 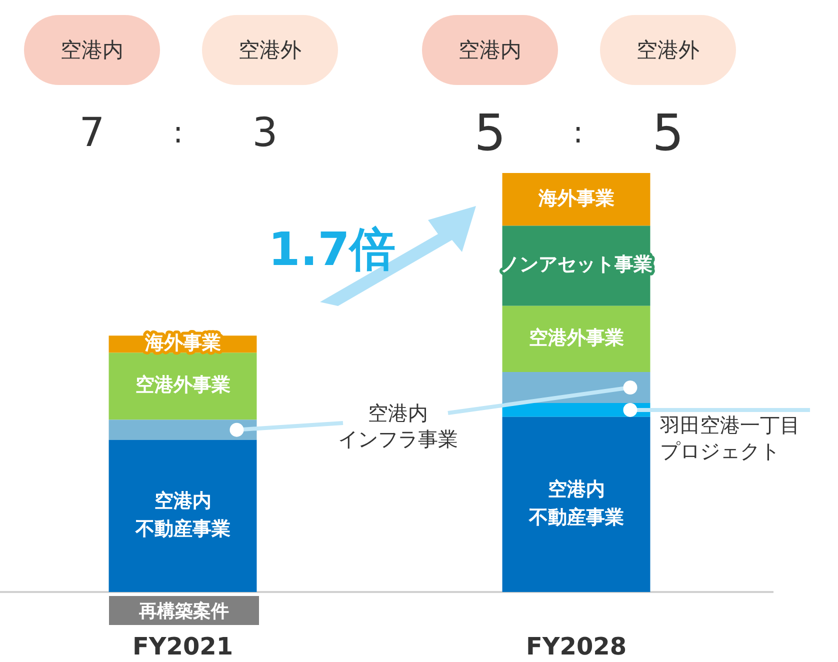 What do you see at coordinates (576, 646) in the screenshot?
I see `x-tick-label: FY2028` at bounding box center [576, 646].